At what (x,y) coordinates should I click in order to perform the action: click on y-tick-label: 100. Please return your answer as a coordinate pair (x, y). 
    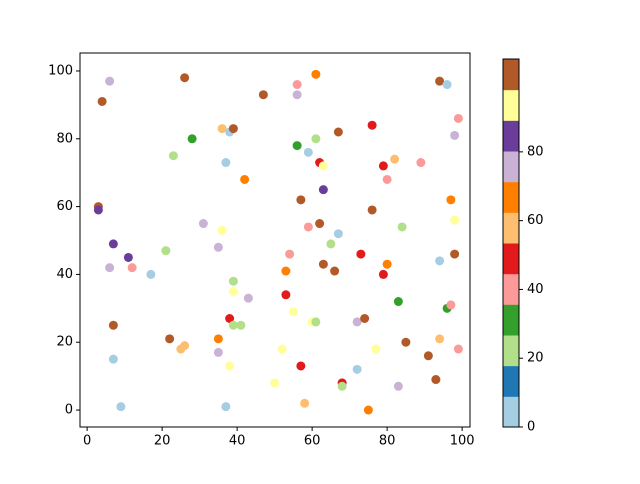
    Looking at the image, I should click on (60, 70).